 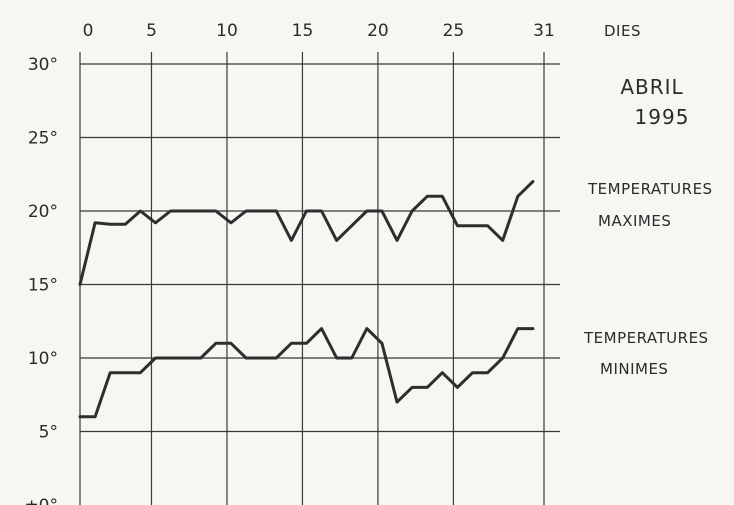 What do you see at coordinates (646, 338) in the screenshot?
I see `series-label-min-line1: TEMPERATURES` at bounding box center [646, 338].